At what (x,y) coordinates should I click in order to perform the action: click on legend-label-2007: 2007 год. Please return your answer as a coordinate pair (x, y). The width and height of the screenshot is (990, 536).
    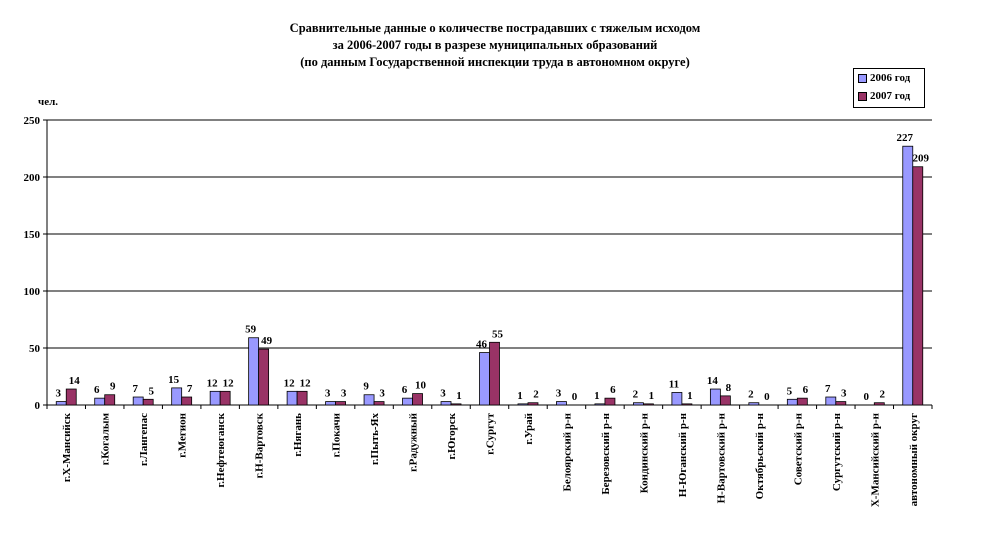
    Looking at the image, I should click on (890, 96).